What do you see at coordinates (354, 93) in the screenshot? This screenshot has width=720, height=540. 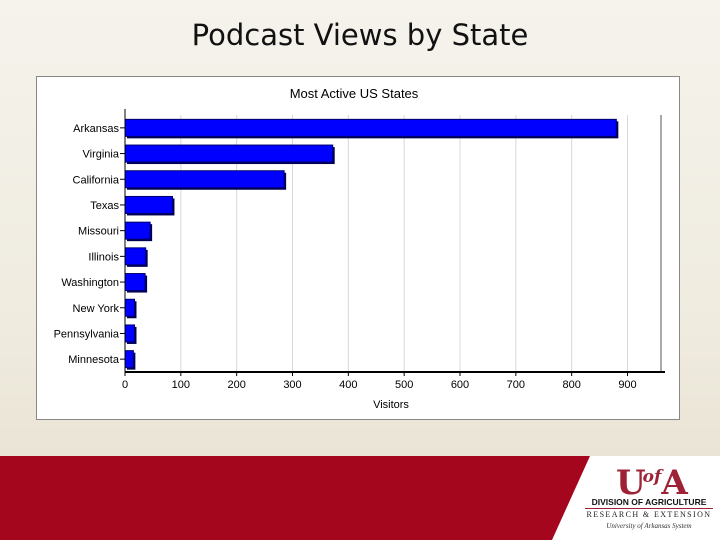 I see `chart-title: Most Active US States` at bounding box center [354, 93].